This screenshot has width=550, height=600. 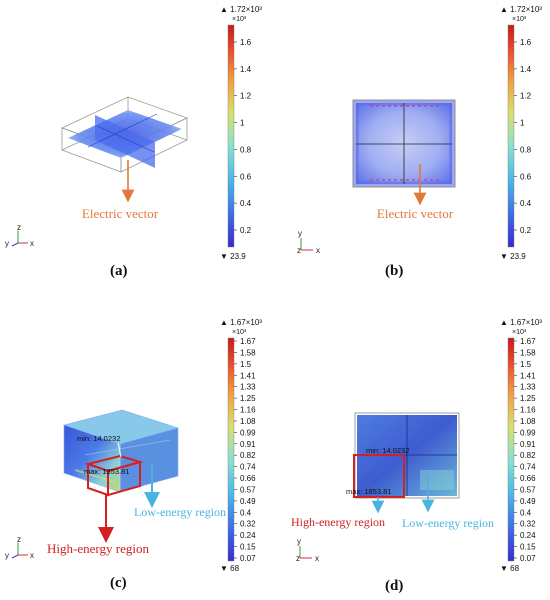 I want to click on panel-c-high-energy-box, so click(x=114, y=475).